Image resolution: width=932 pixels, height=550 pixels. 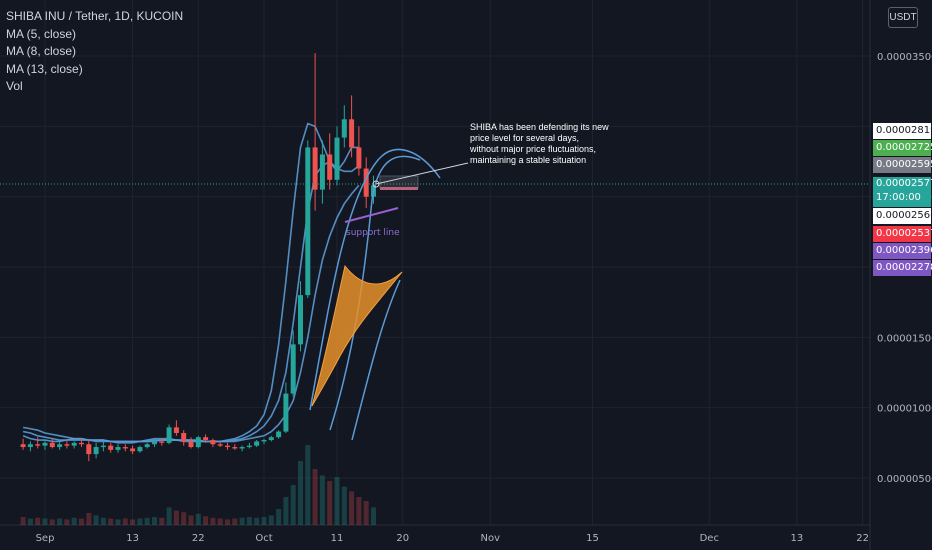 I want to click on y-tick-label: 0.00003500, so click(x=904, y=57).